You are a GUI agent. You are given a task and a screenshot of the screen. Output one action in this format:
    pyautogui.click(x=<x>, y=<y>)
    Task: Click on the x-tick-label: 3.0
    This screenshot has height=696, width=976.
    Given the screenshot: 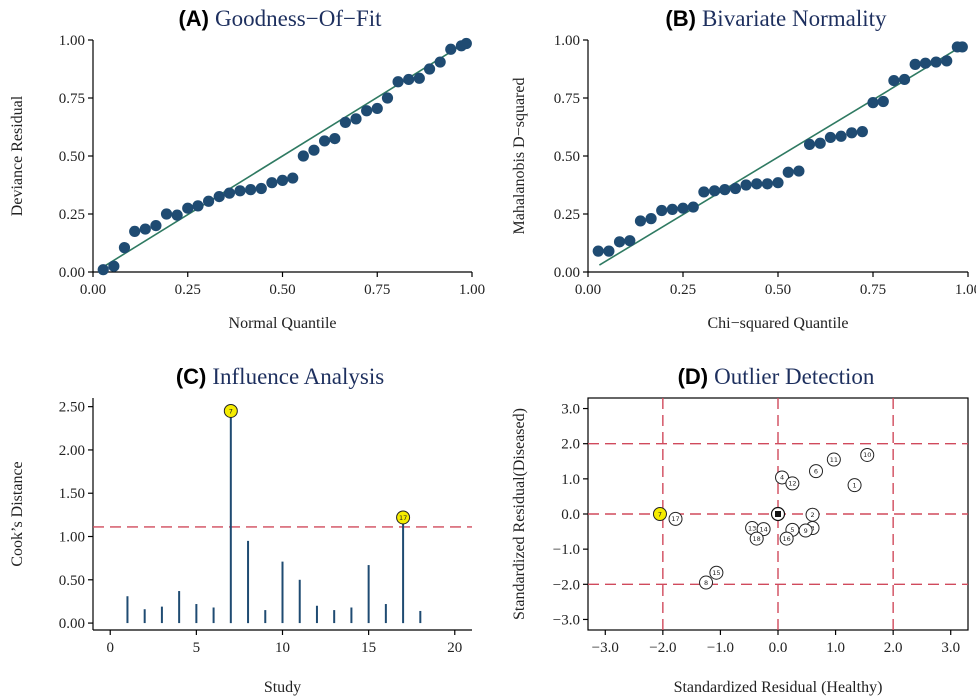 What is the action you would take?
    pyautogui.click(x=950, y=648)
    